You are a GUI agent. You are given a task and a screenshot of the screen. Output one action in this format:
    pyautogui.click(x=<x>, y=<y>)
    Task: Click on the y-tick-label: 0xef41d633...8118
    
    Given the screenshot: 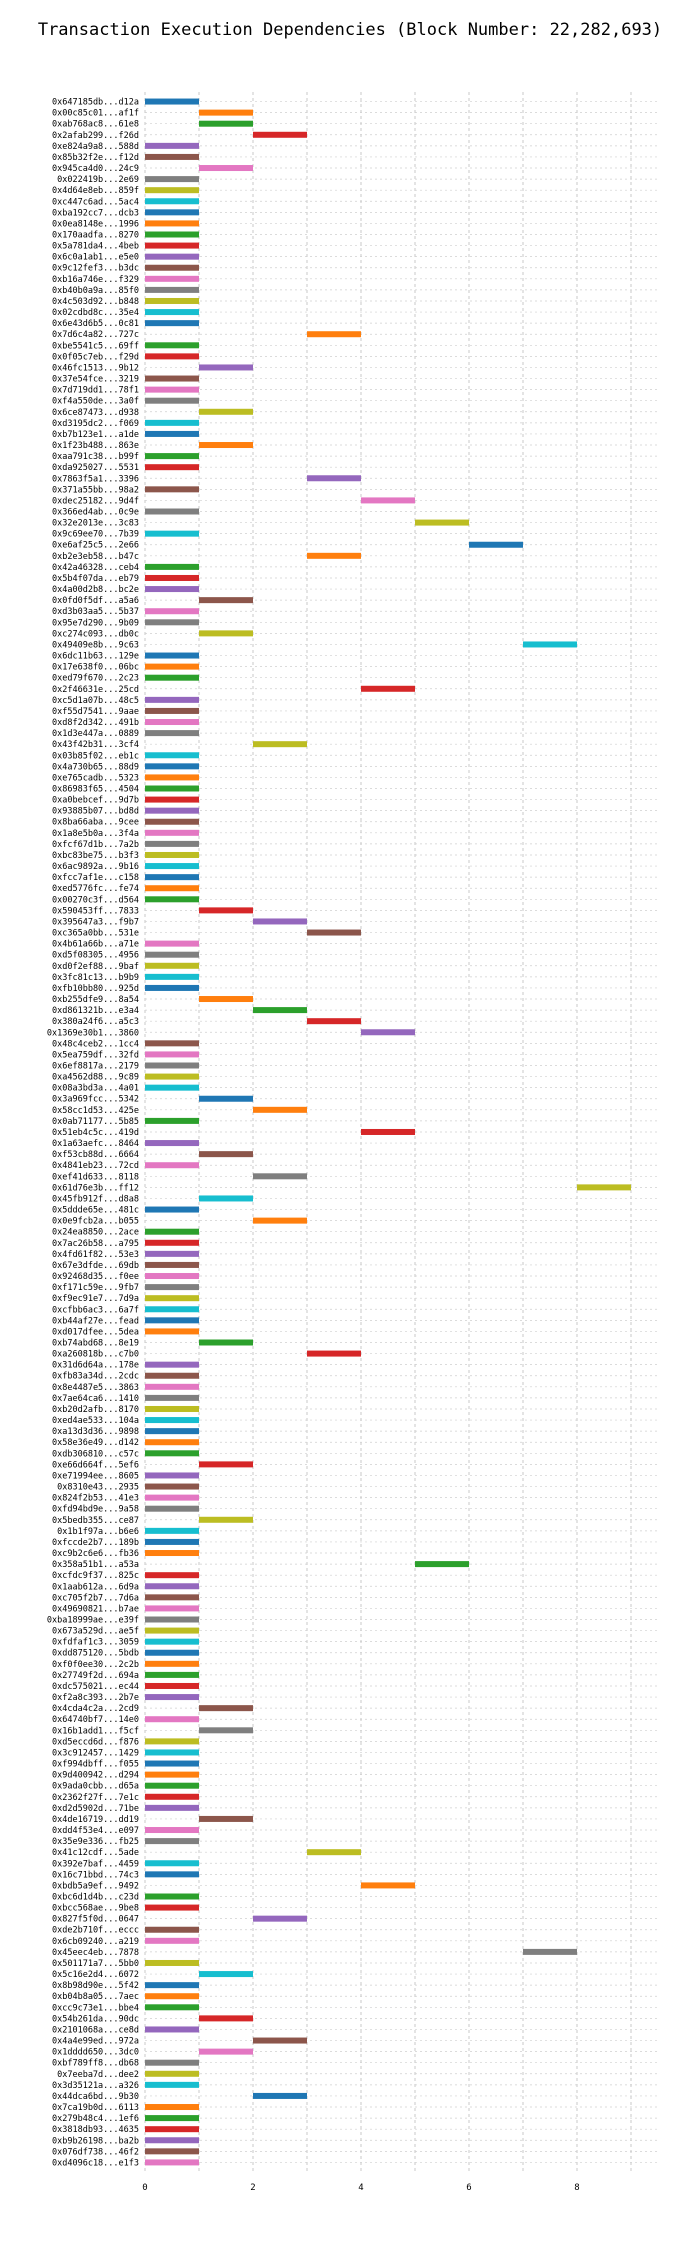 What is the action you would take?
    pyautogui.click(x=95, y=1177)
    